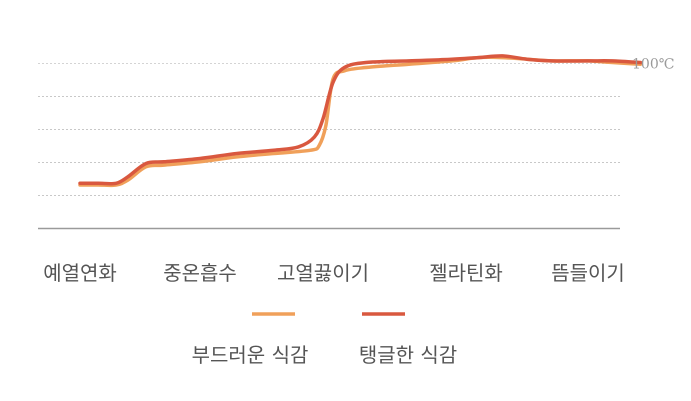 Image resolution: width=691 pixels, height=401 pixels. Describe the element at coordinates (200, 273) in the screenshot. I see `x-tick-label: 중온흡수` at that location.